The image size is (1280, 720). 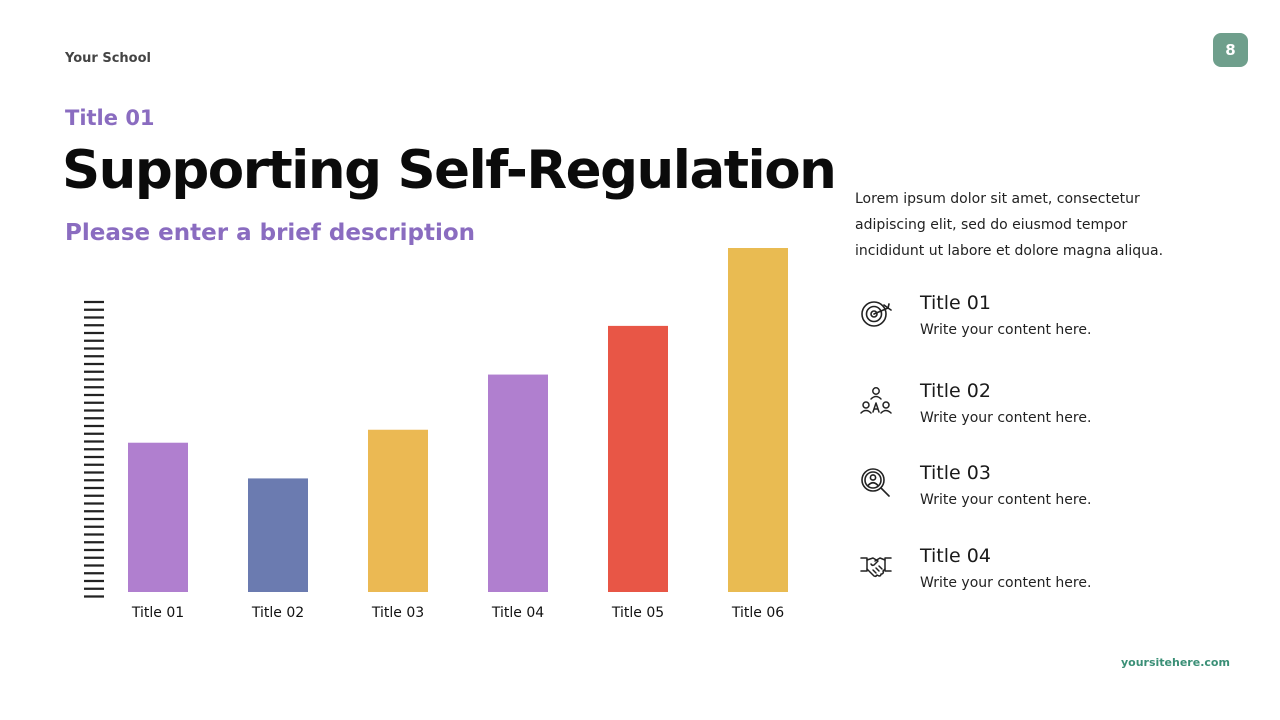 What do you see at coordinates (1175, 662) in the screenshot?
I see `site-url: yoursitehere.com` at bounding box center [1175, 662].